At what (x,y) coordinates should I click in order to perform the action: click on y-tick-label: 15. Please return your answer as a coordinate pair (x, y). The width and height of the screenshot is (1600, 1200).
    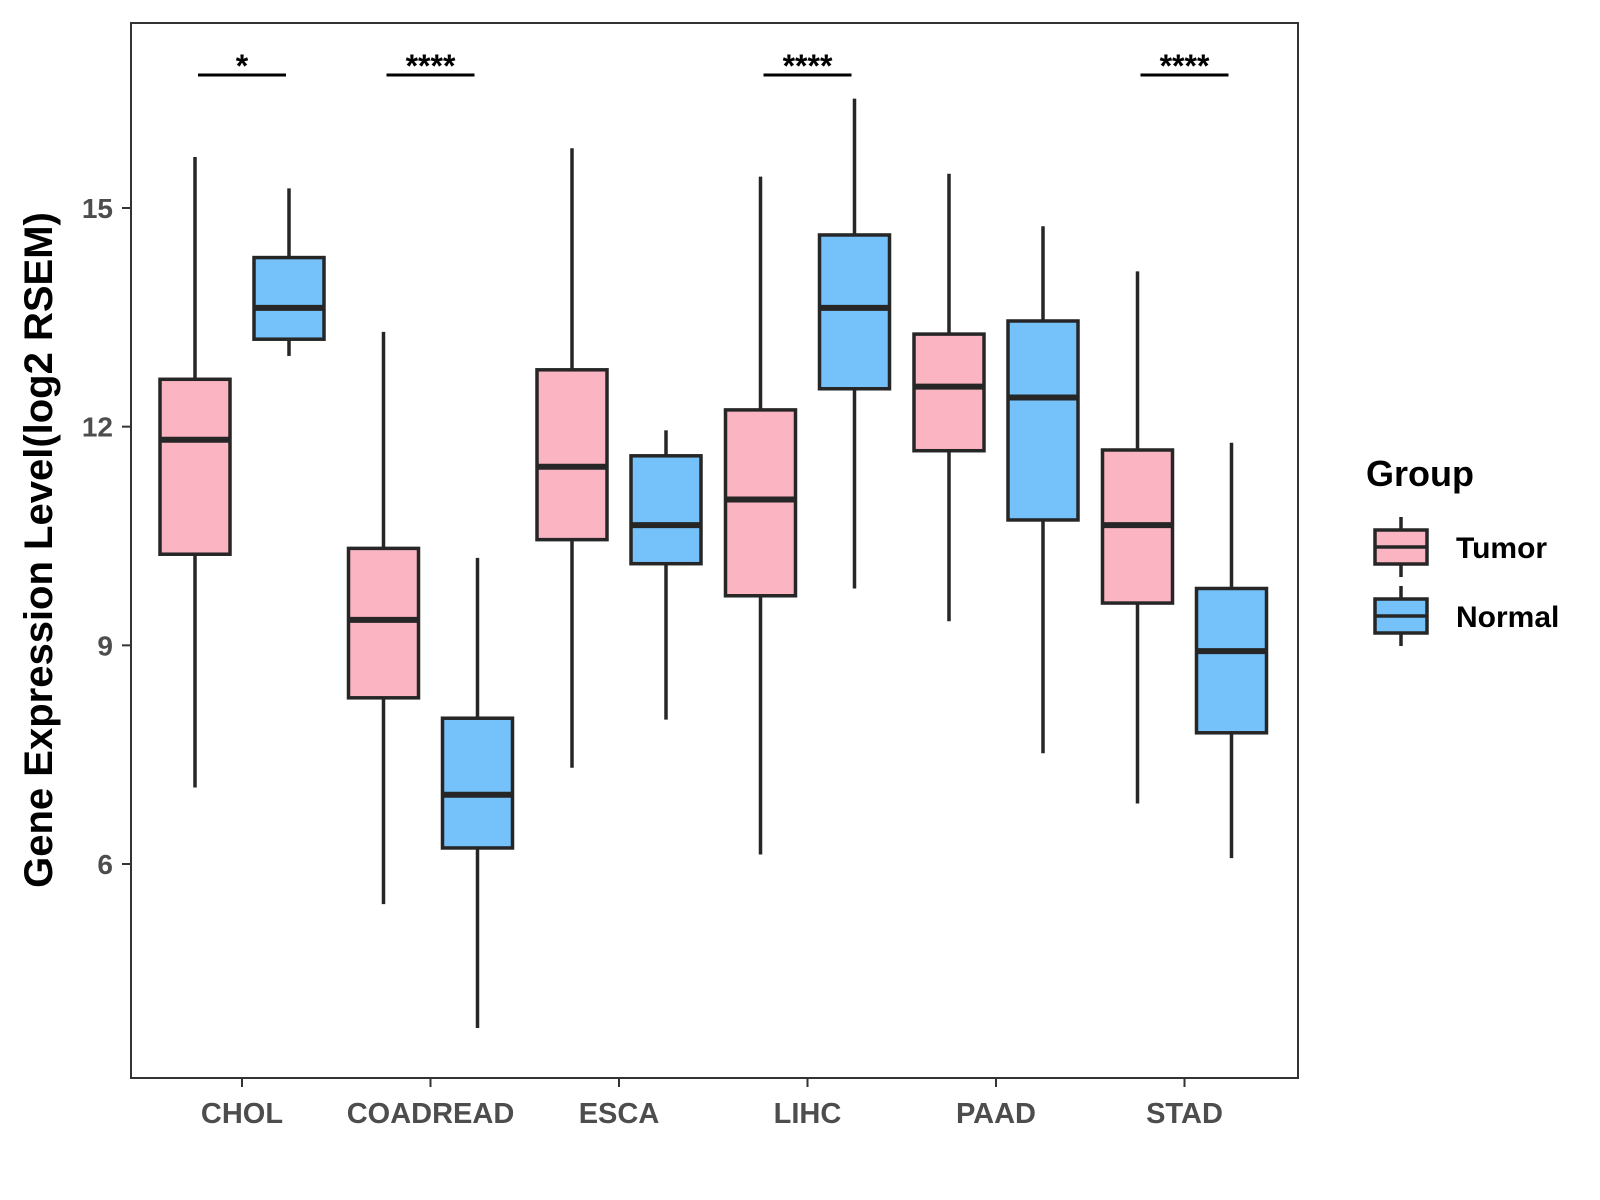
    Looking at the image, I should click on (97, 208).